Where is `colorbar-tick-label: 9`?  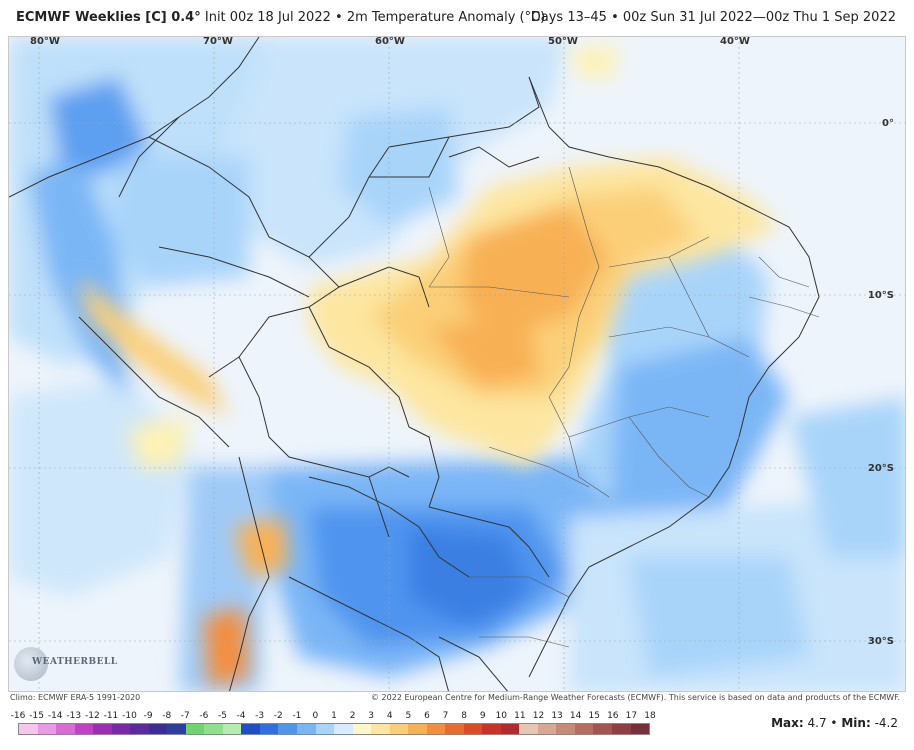
colorbar-tick-label: 9 is located at coordinates (482, 716).